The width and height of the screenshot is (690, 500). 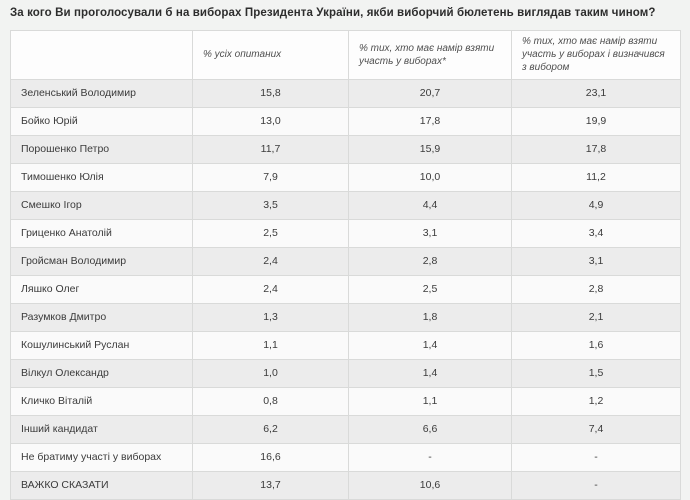 I want to click on table-row: Не братиму участі у виборах 16,6 - -, so click(x=345, y=457).